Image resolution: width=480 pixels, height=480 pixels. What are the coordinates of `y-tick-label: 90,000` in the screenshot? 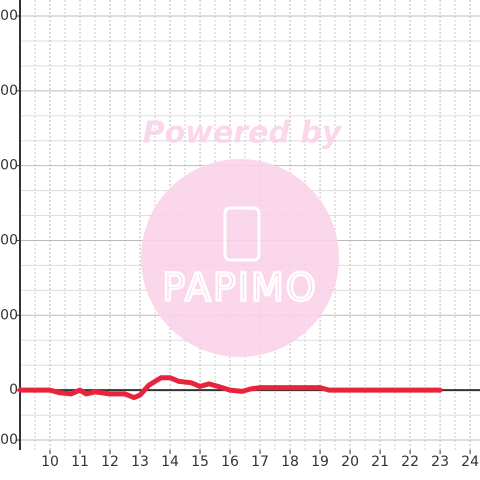 It's located at (9, 166).